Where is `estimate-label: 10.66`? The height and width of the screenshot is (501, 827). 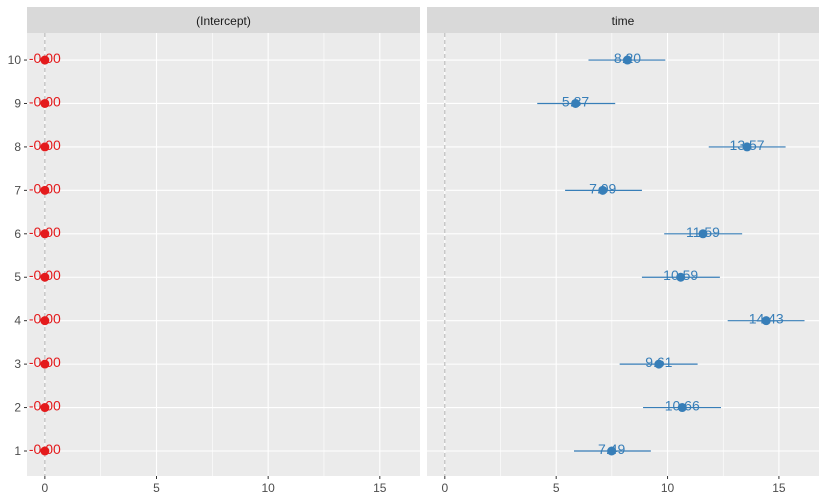 estimate-label: 10.66 is located at coordinates (682, 406).